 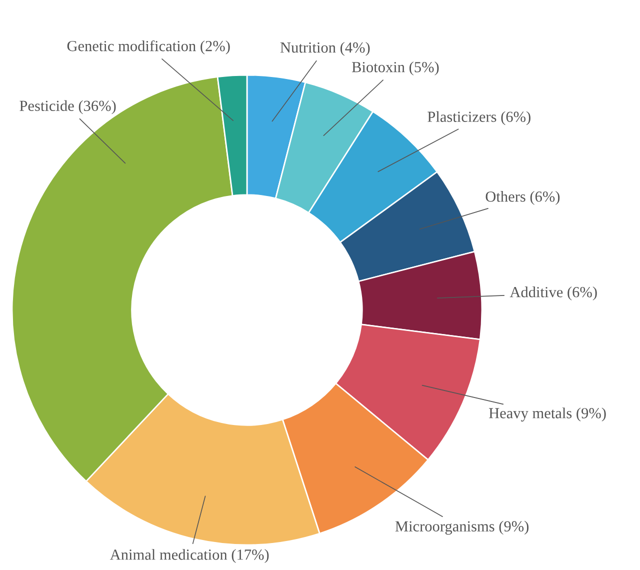 I want to click on slice-label: Biotoxin (5%), so click(x=395, y=69).